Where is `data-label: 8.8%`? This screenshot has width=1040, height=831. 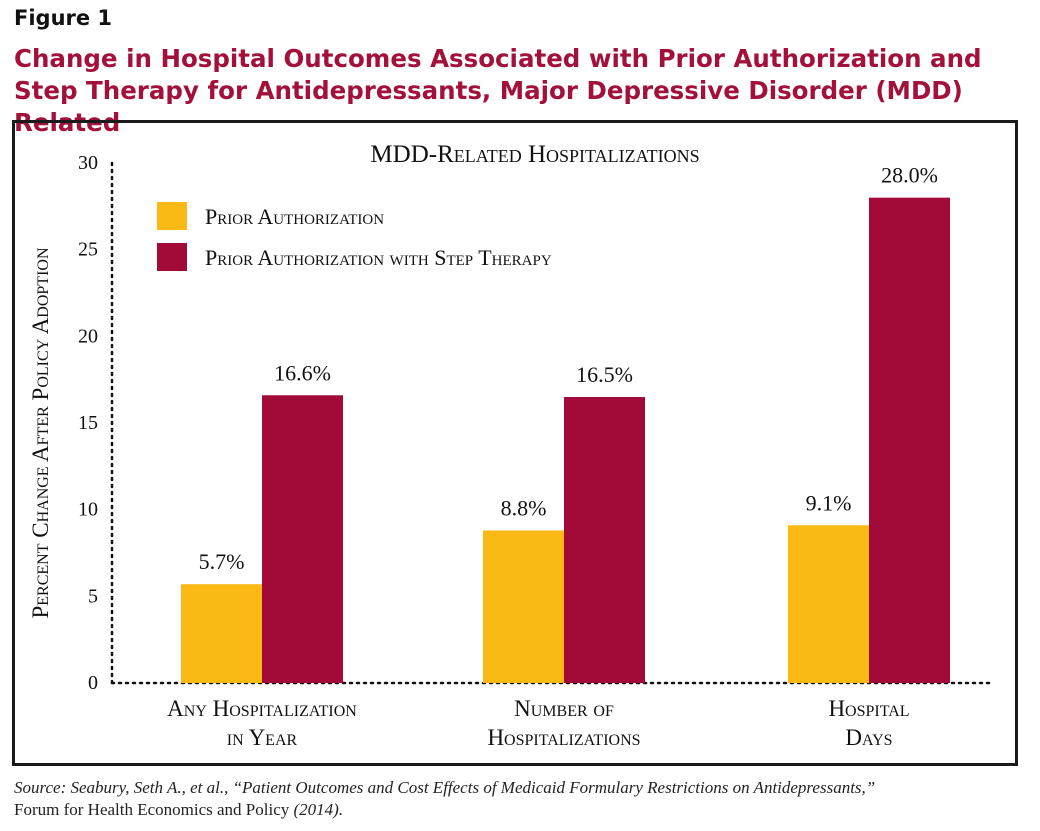 data-label: 8.8% is located at coordinates (524, 507).